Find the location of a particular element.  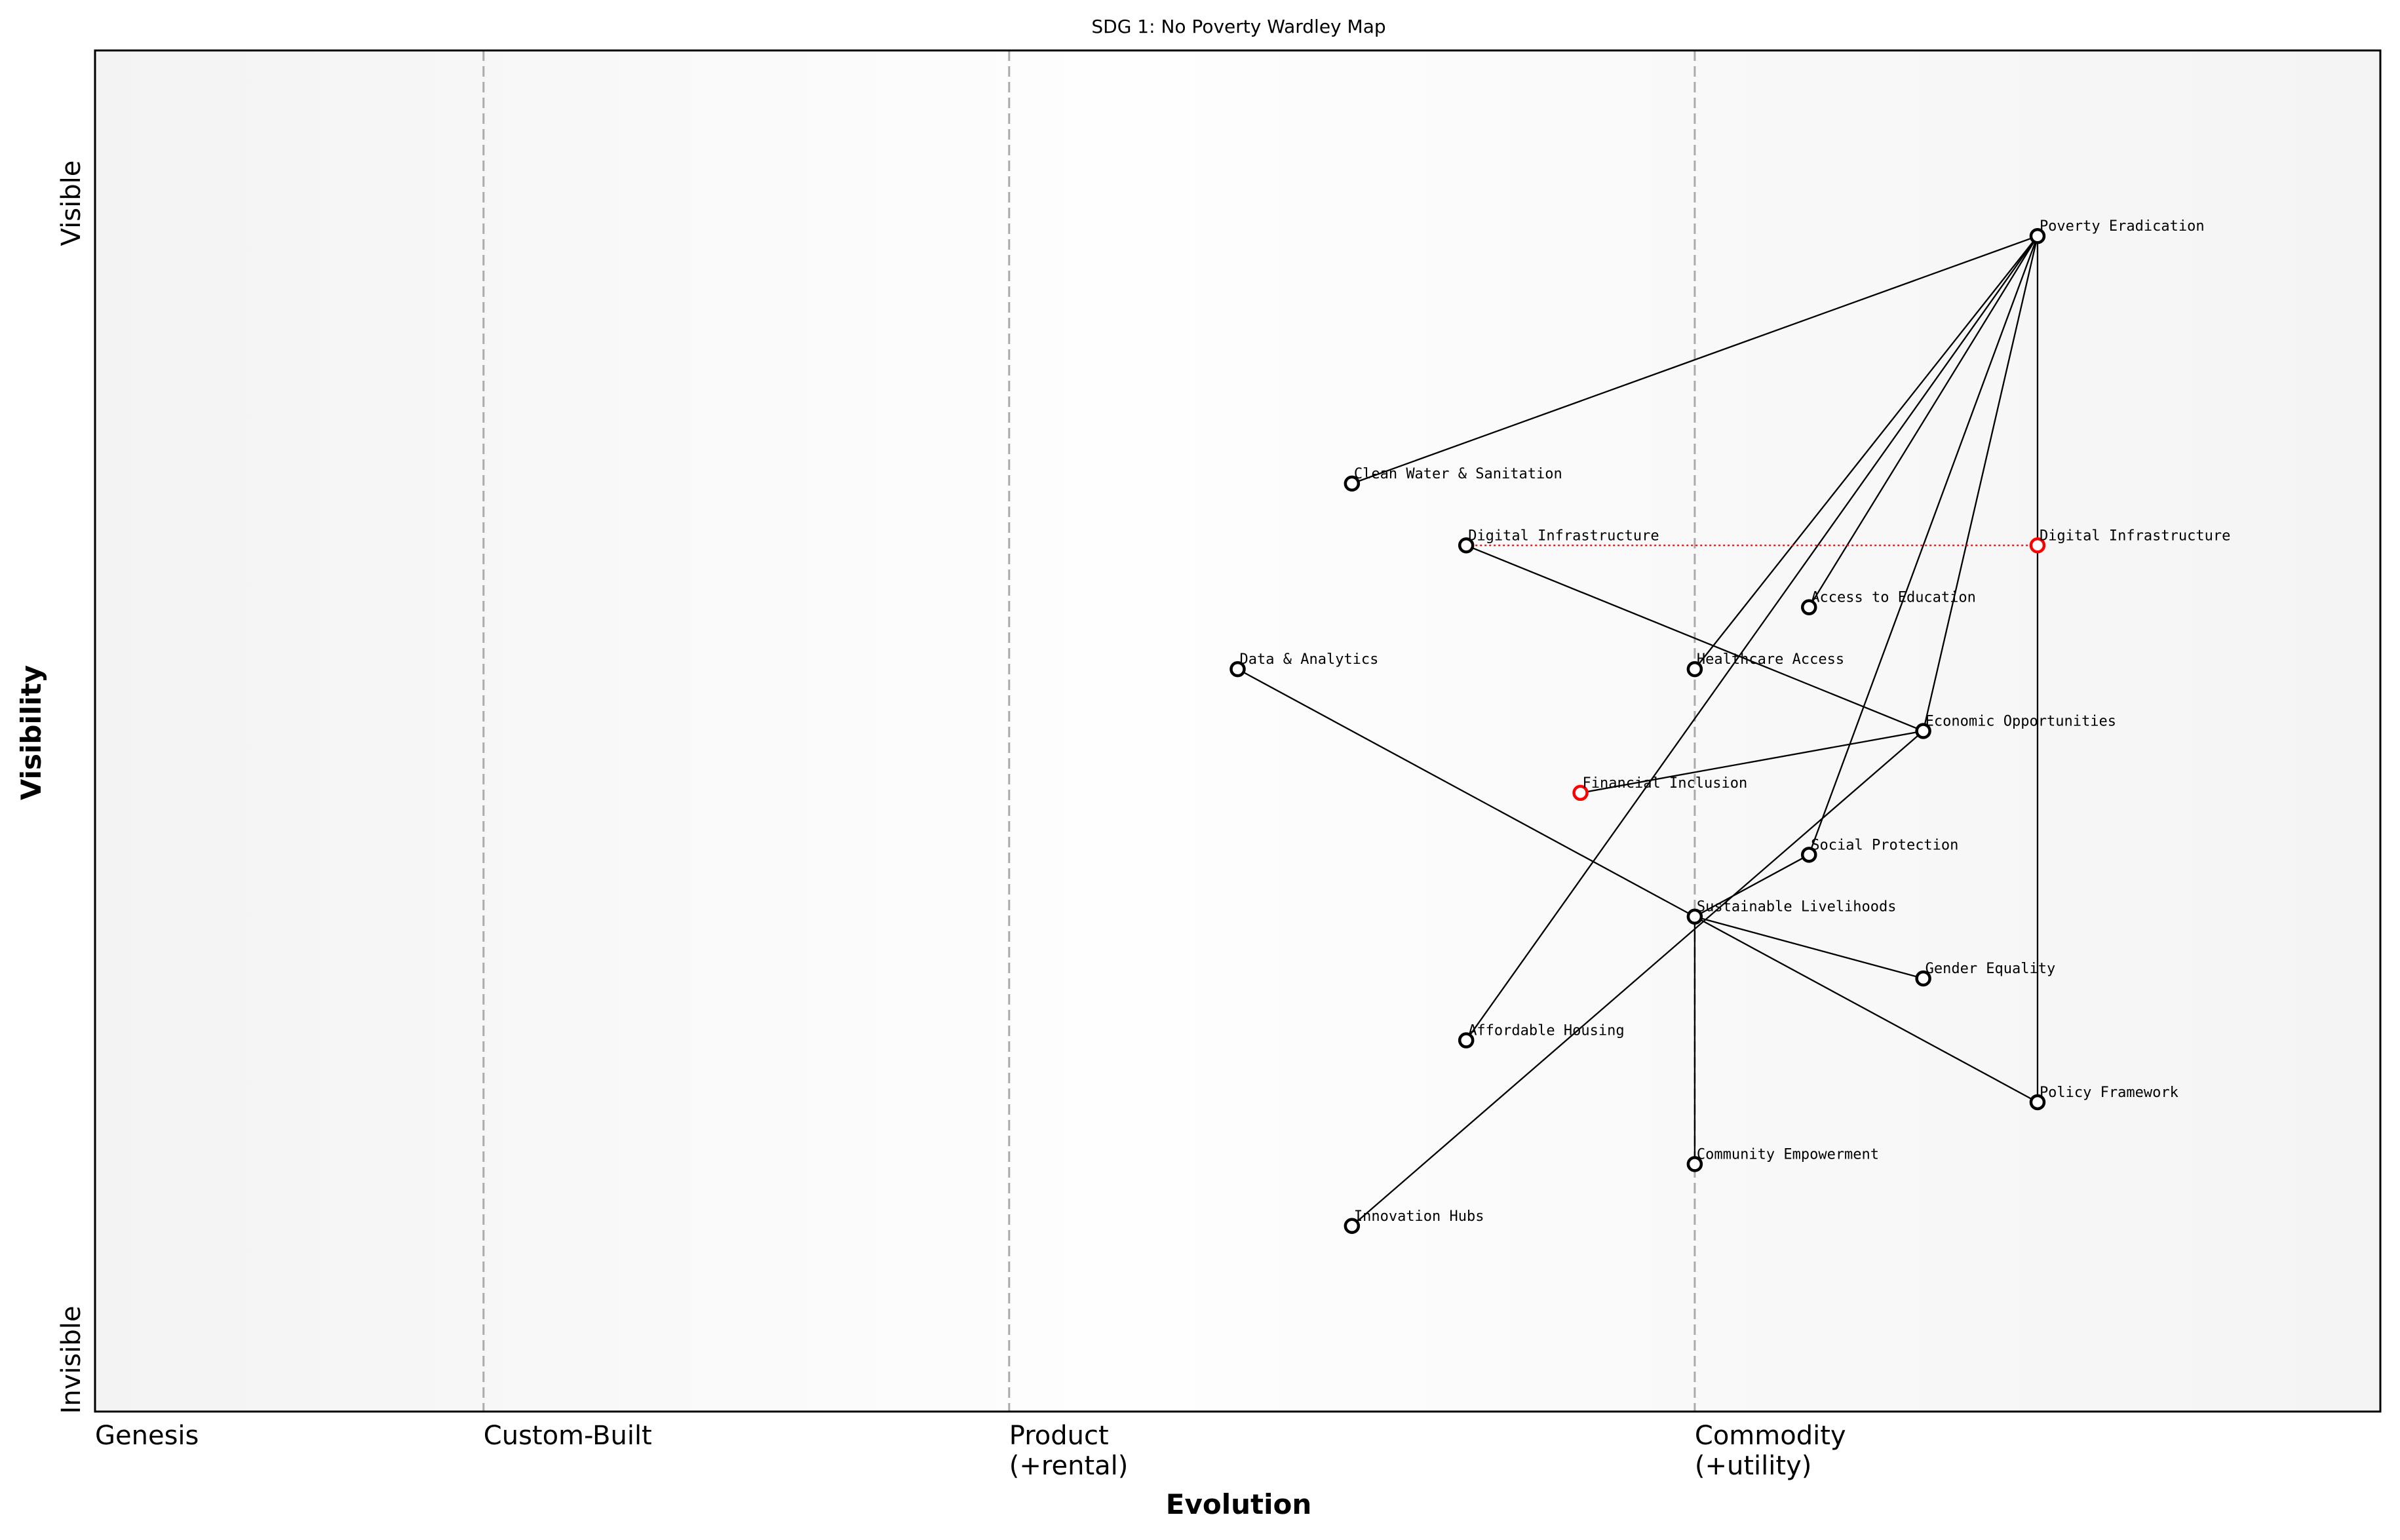

stage-label: Custom-Built is located at coordinates (568, 1436).